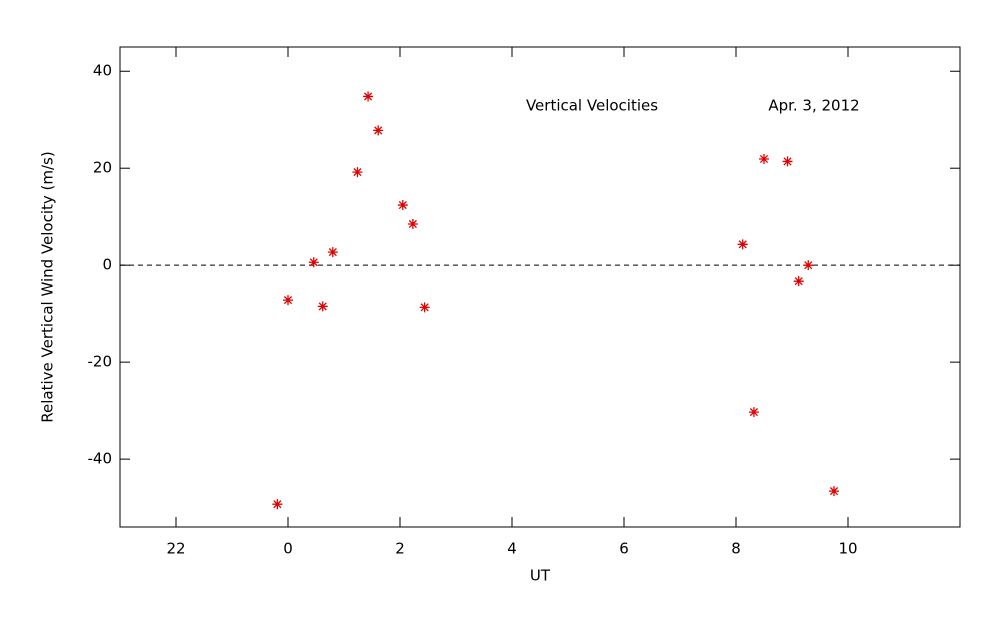  What do you see at coordinates (592, 106) in the screenshot?
I see `annotation: Vertical Velocities` at bounding box center [592, 106].